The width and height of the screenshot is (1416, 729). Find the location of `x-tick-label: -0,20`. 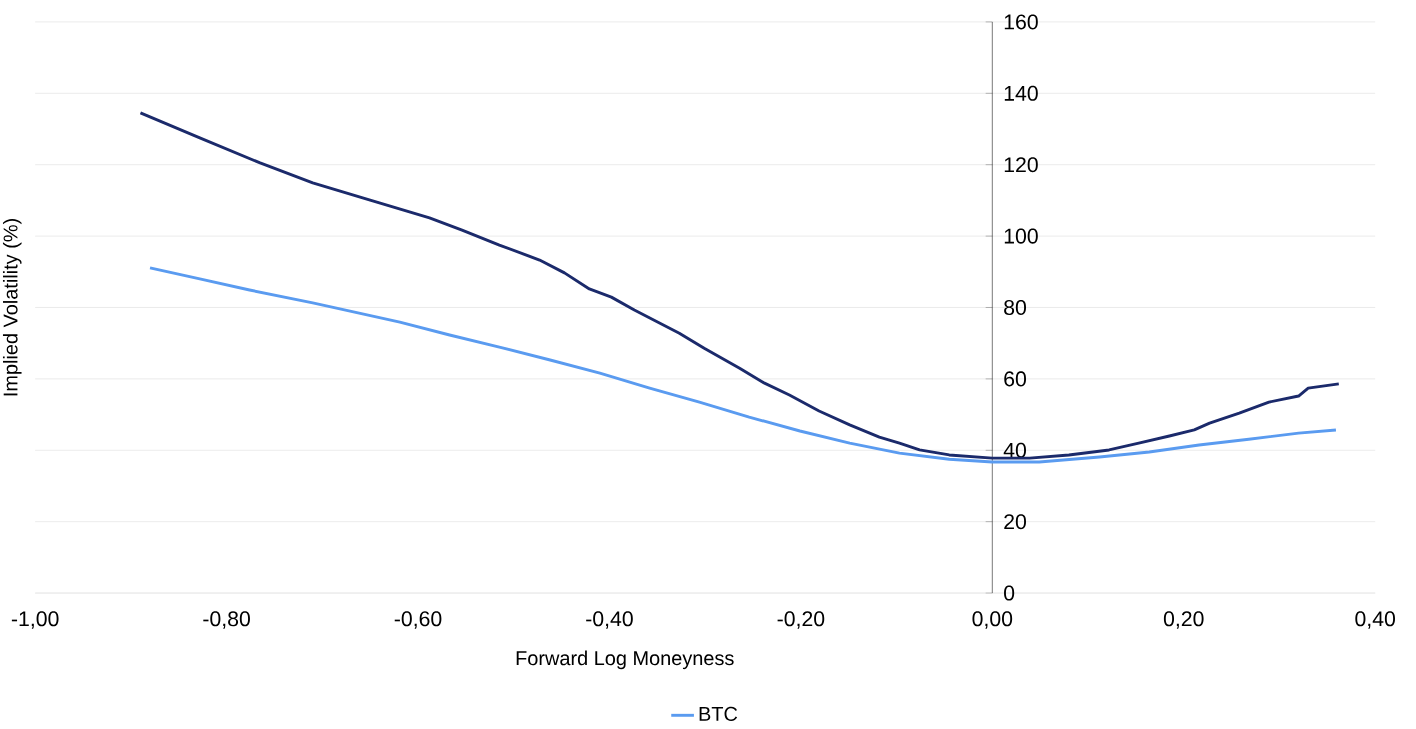

x-tick-label: -0,20 is located at coordinates (801, 620).